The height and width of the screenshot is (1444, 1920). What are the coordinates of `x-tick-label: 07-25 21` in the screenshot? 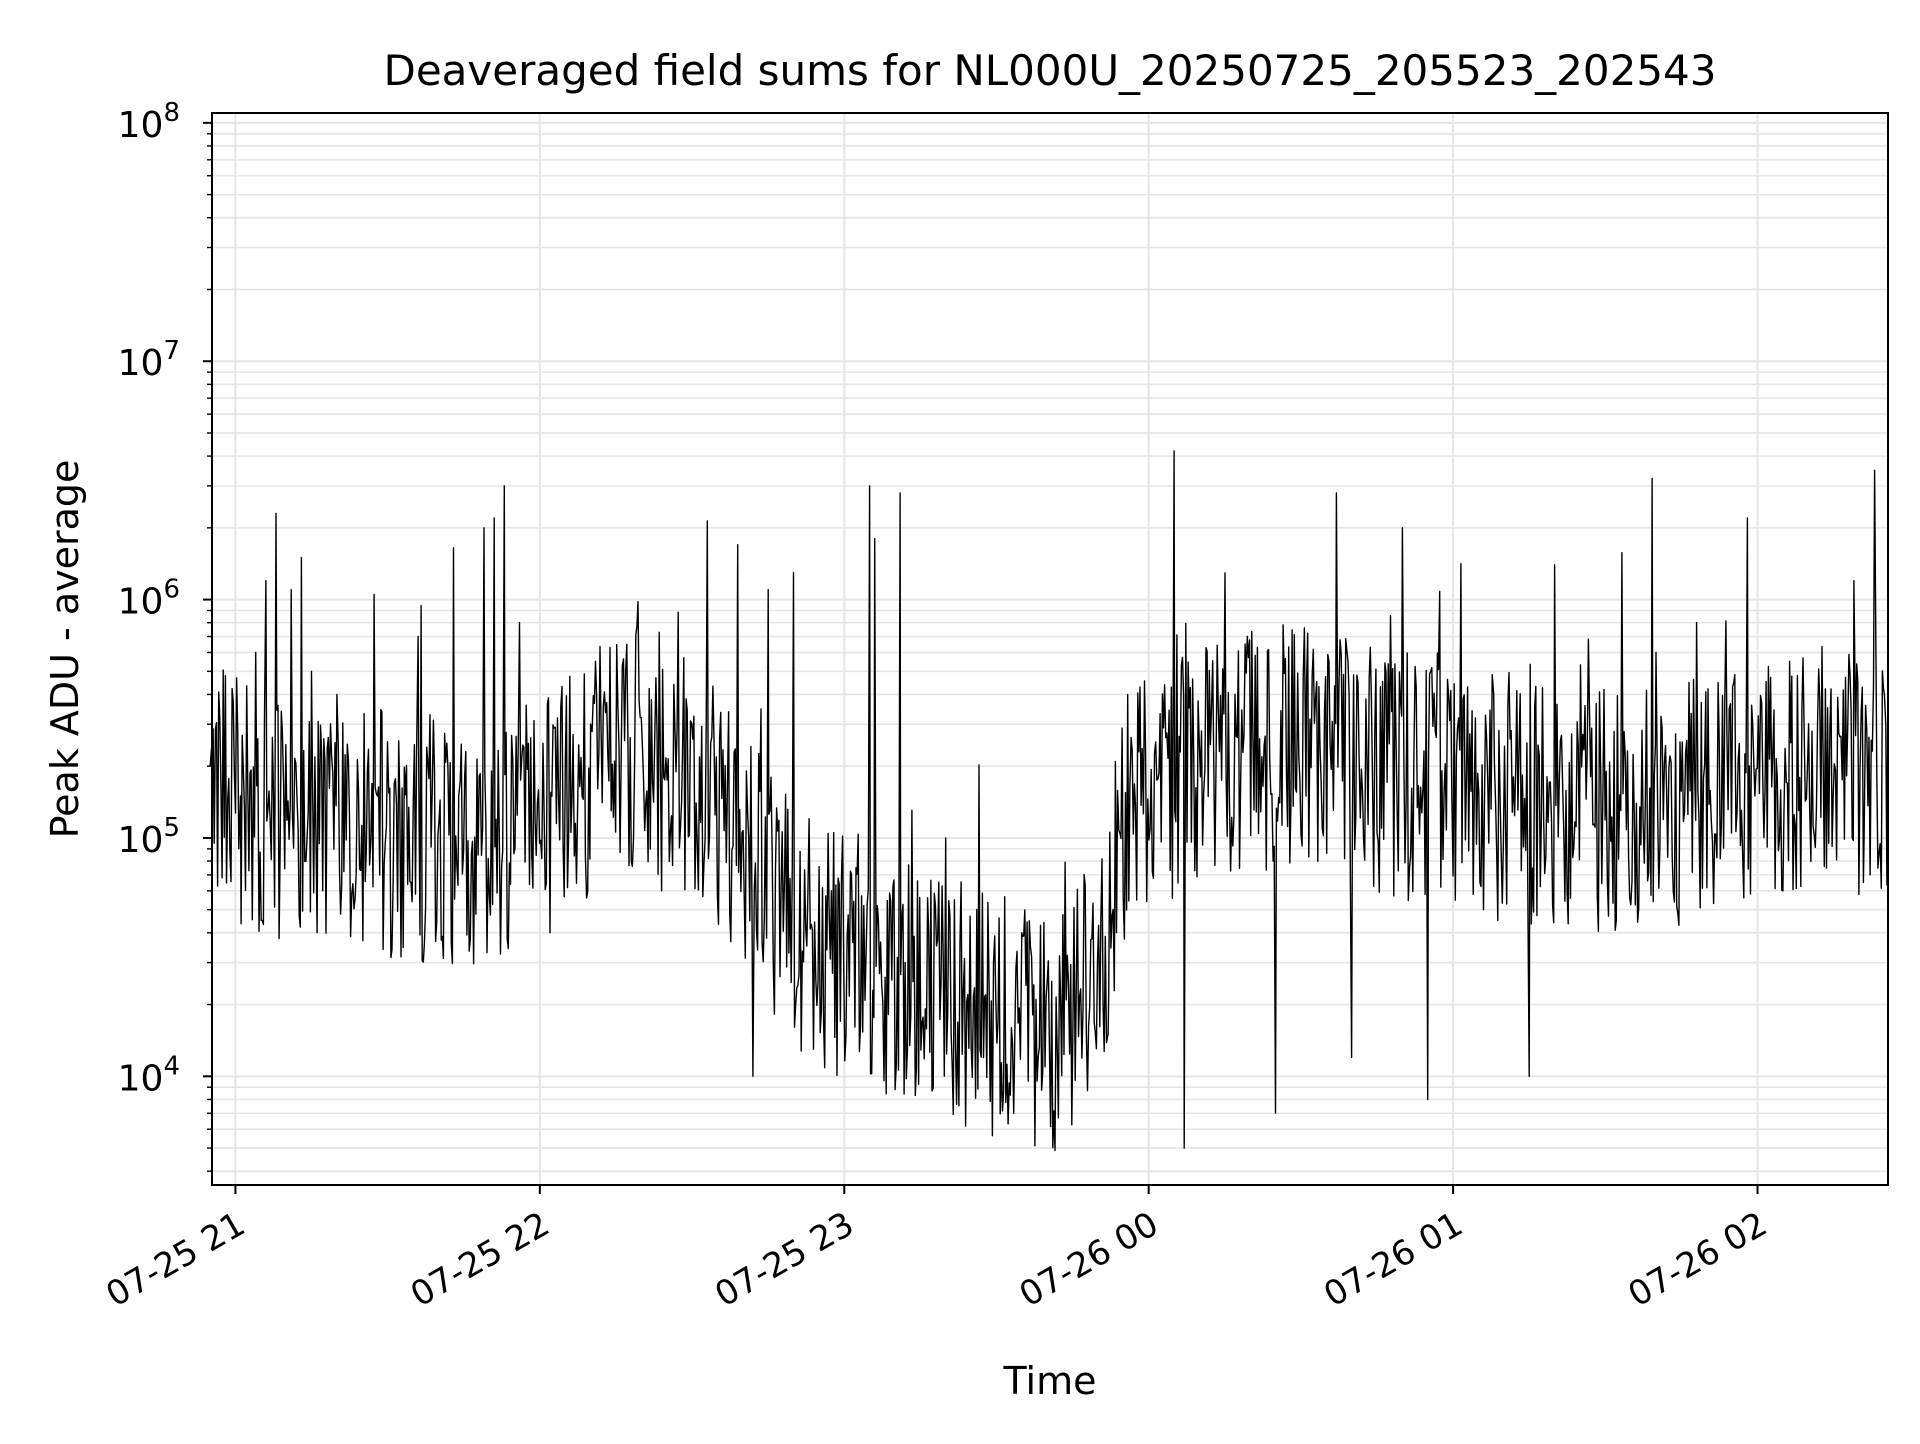 It's located at (176, 1259).